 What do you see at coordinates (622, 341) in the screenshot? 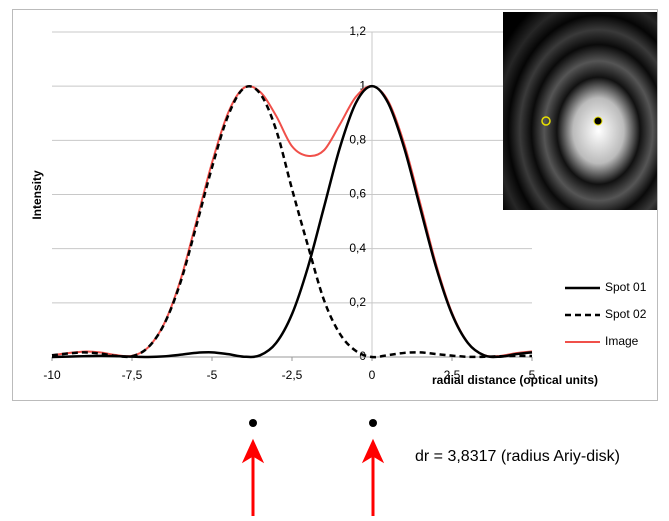
I see `legend-label: Image` at bounding box center [622, 341].